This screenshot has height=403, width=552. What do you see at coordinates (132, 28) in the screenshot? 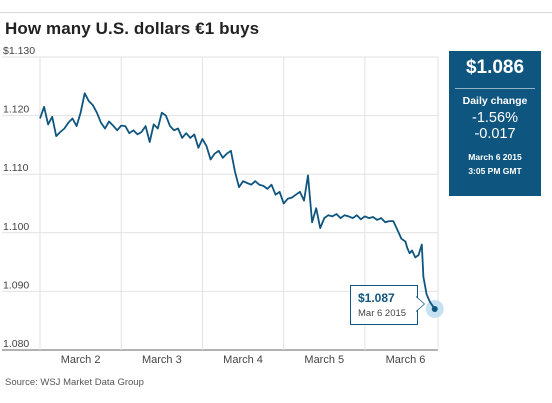
I see `chart-title: How many U.S. dollars €1 buys` at bounding box center [132, 28].